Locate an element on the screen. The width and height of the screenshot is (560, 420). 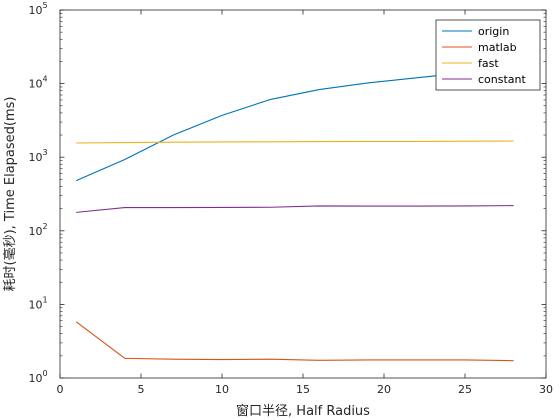
x-tick-label: 15 is located at coordinates (303, 389).